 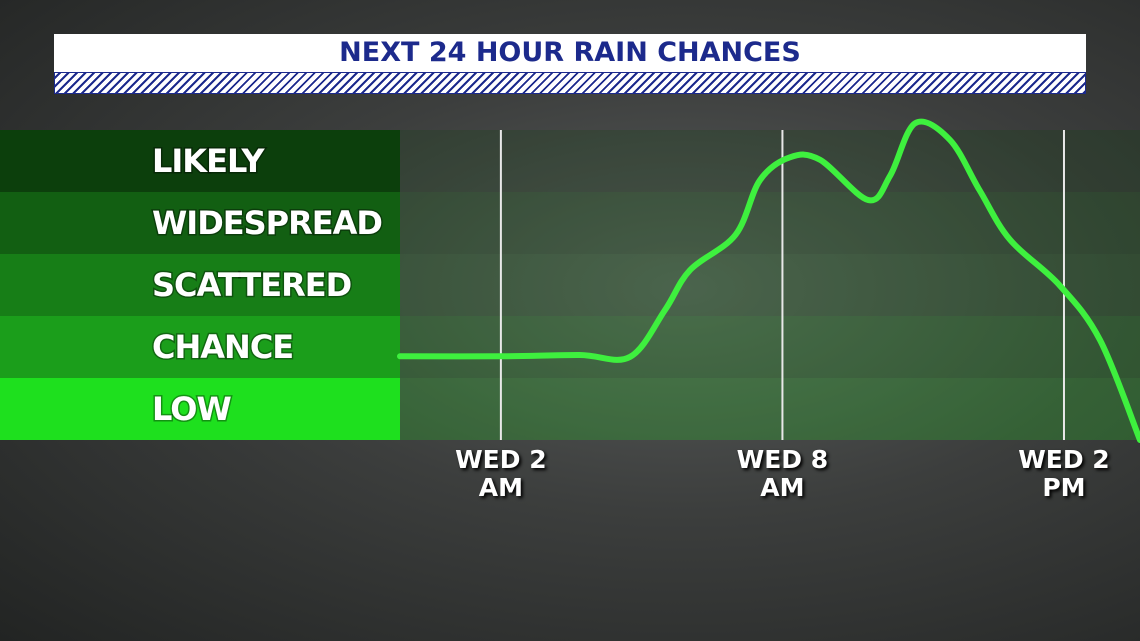 I want to click on title-stripe, so click(x=570, y=83).